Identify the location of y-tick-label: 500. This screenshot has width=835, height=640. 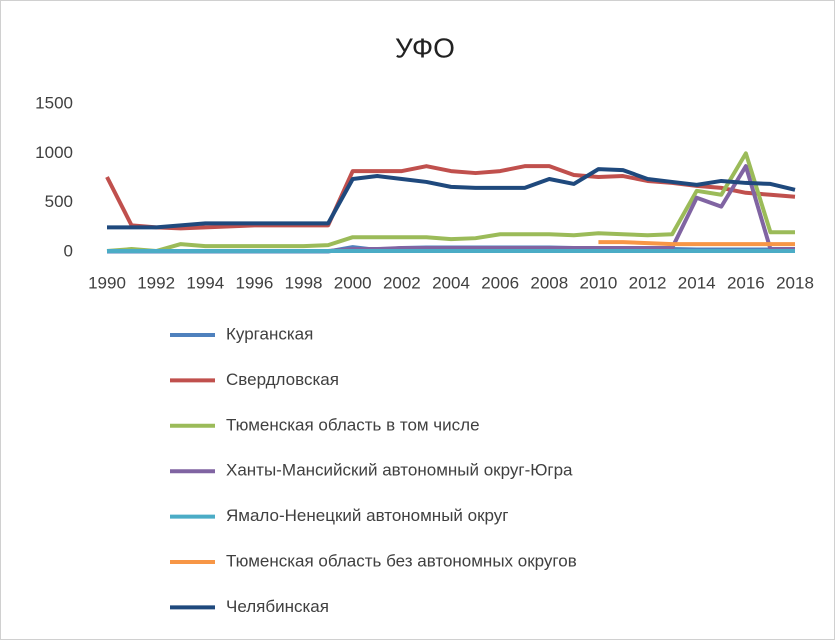
(59, 201).